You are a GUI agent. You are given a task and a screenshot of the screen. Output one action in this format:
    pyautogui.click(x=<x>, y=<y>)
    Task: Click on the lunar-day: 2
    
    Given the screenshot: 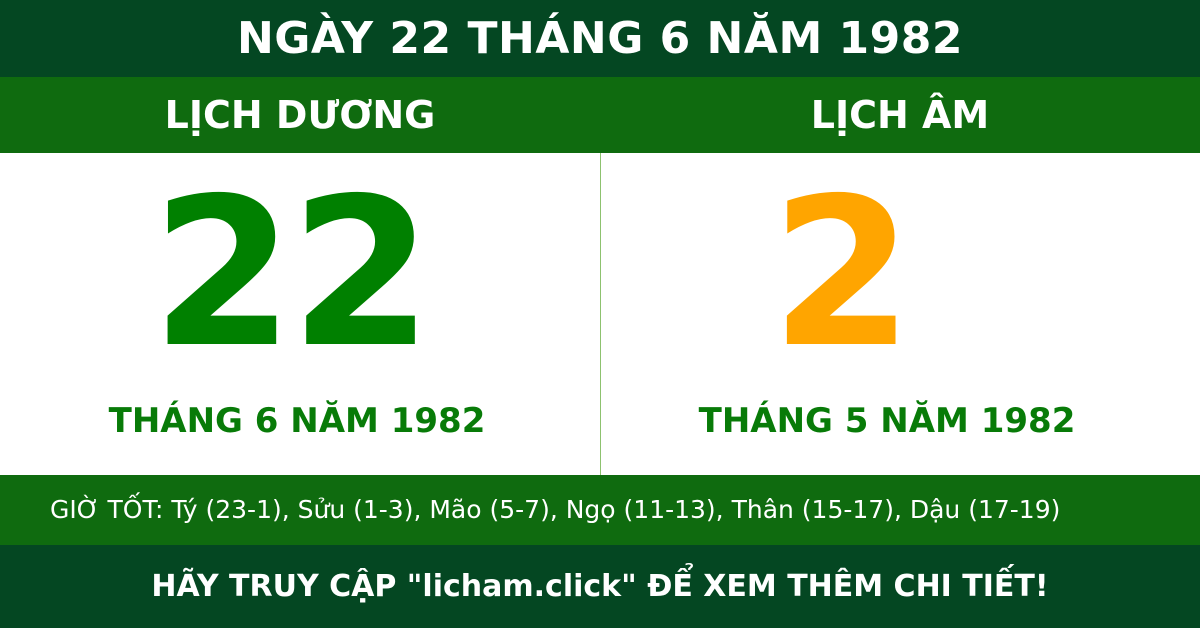 What is the action you would take?
    pyautogui.click(x=842, y=274)
    